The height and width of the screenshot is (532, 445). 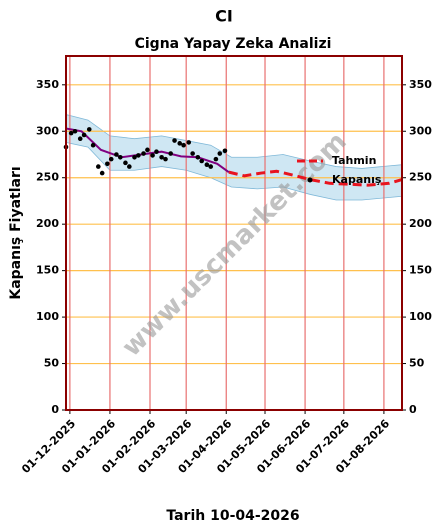 I want to click on y2-tick-label: 250, so click(x=420, y=177).